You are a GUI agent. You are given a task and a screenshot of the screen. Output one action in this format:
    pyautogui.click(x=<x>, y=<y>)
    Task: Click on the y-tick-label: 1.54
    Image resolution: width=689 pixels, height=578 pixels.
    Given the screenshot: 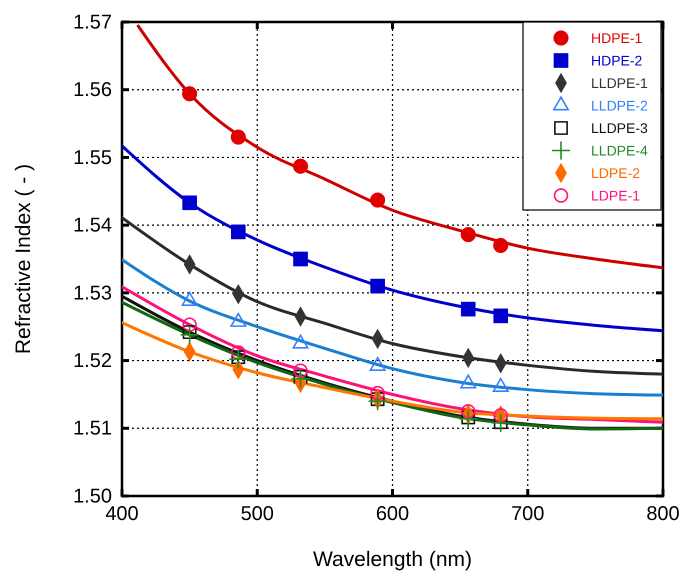 What is the action you would take?
    pyautogui.click(x=92, y=225)
    